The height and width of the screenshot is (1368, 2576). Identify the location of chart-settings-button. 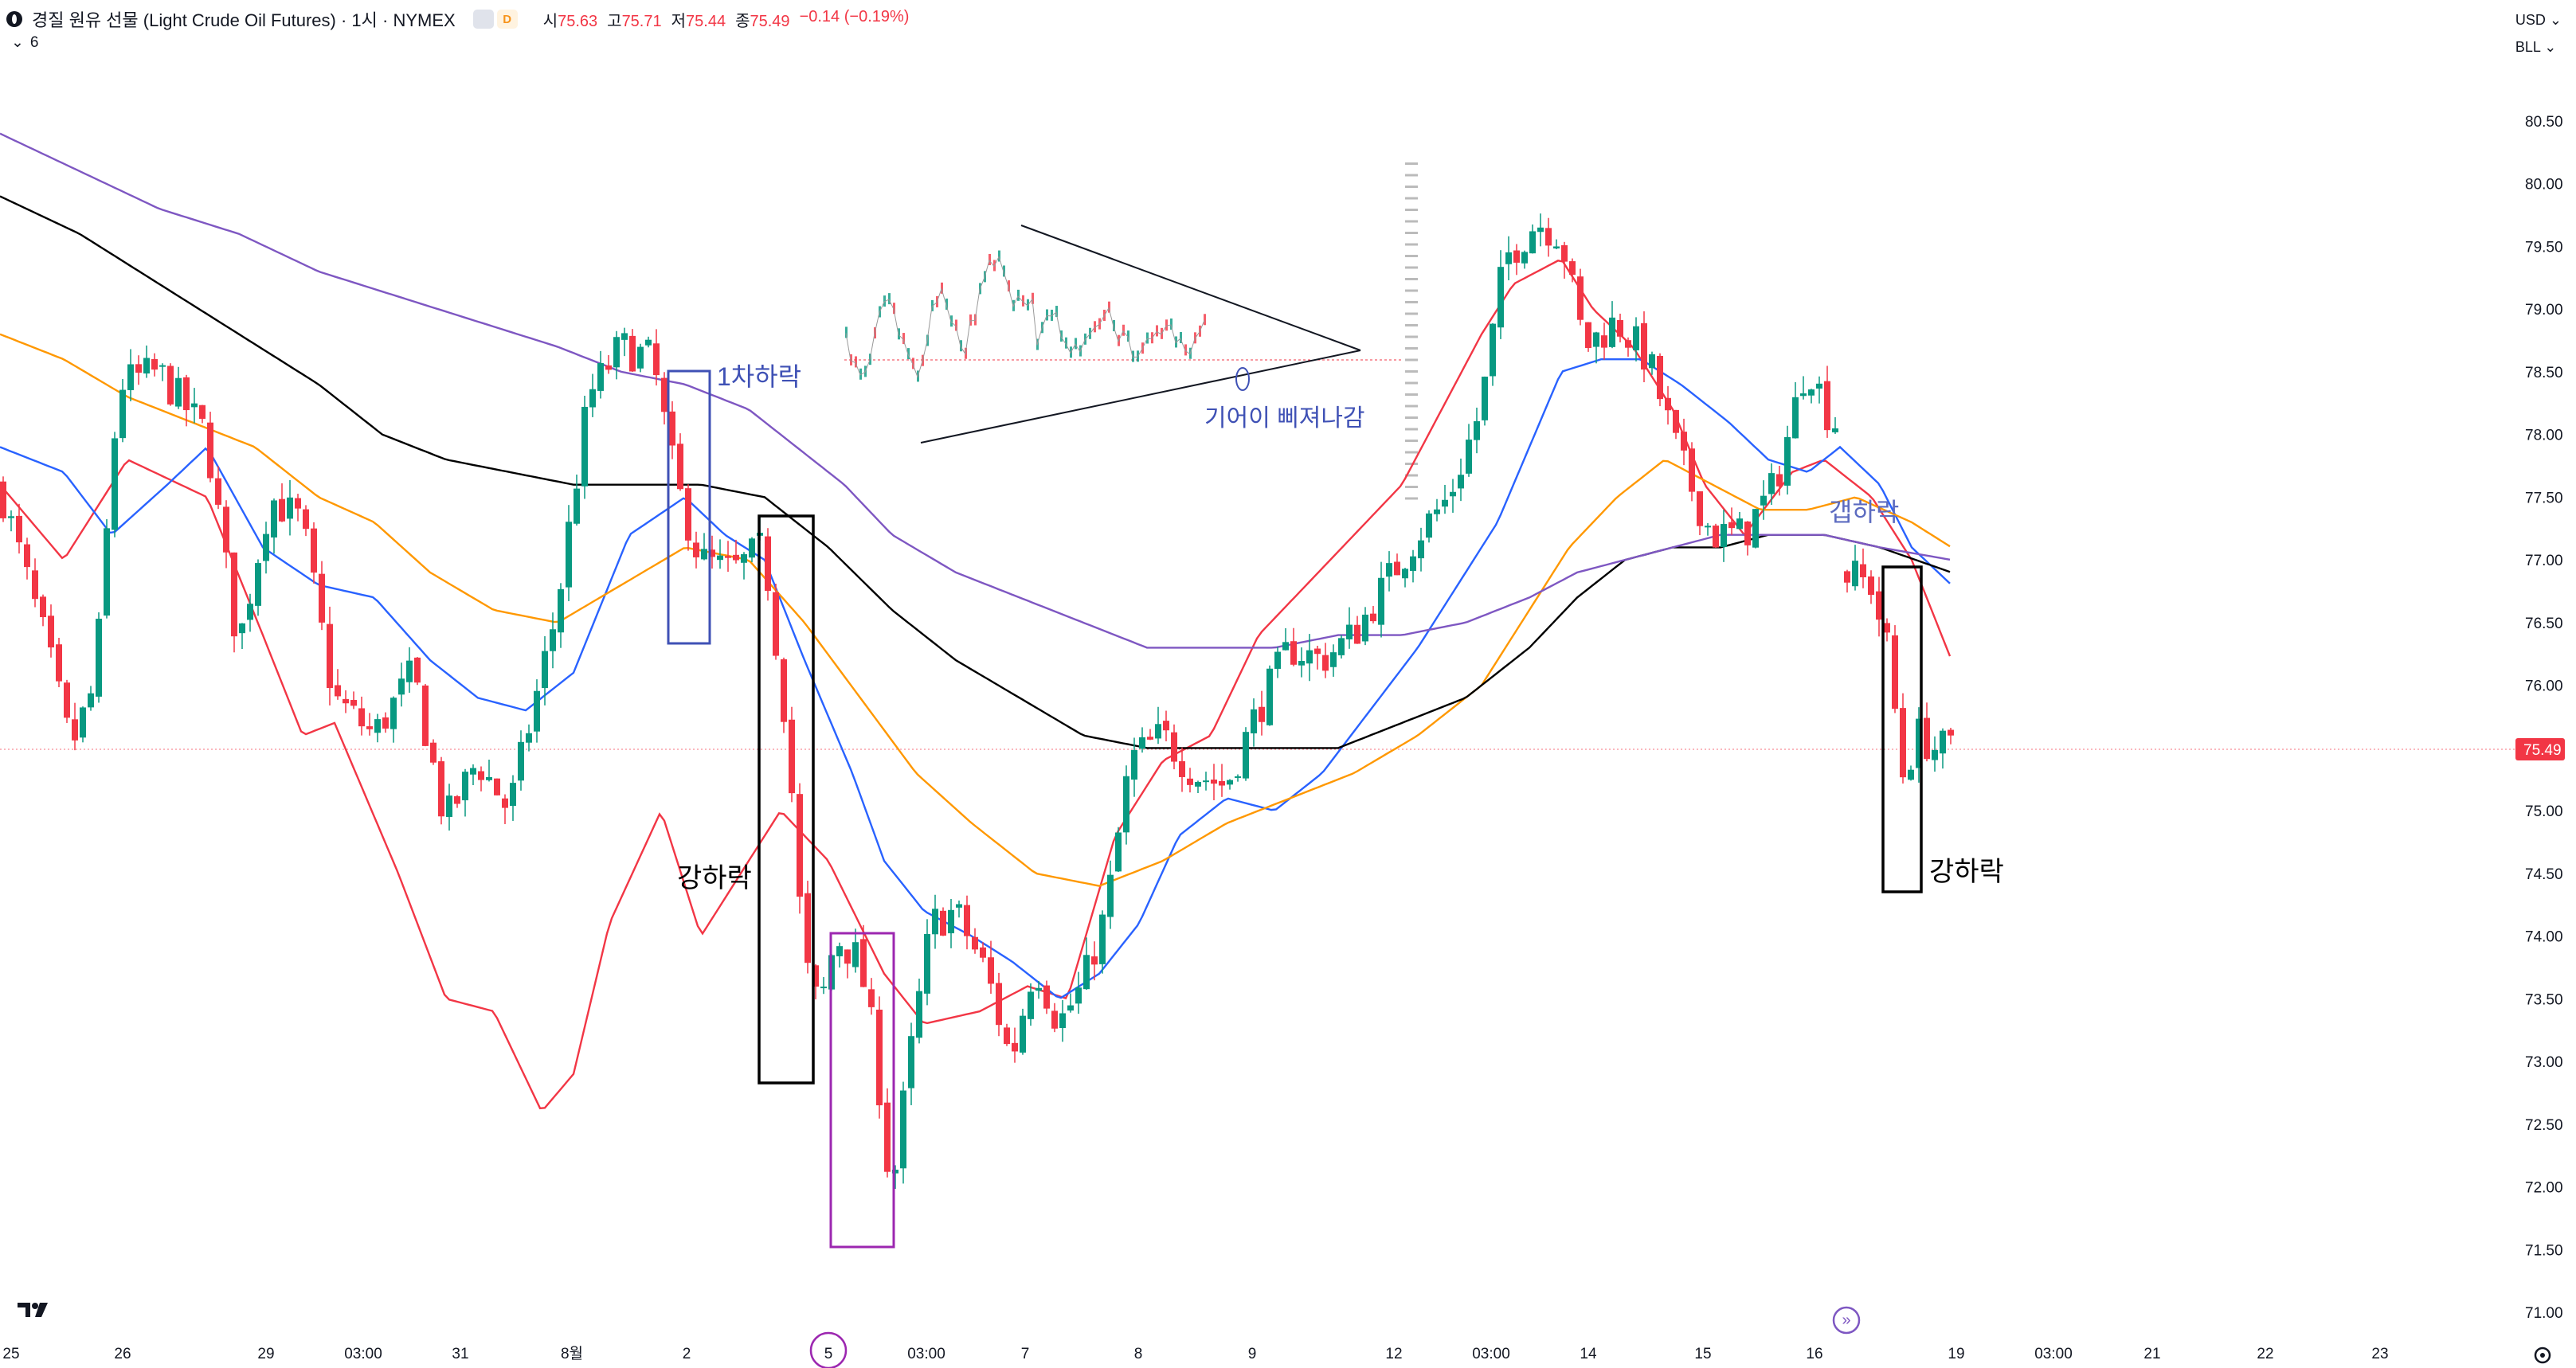
(2542, 1355).